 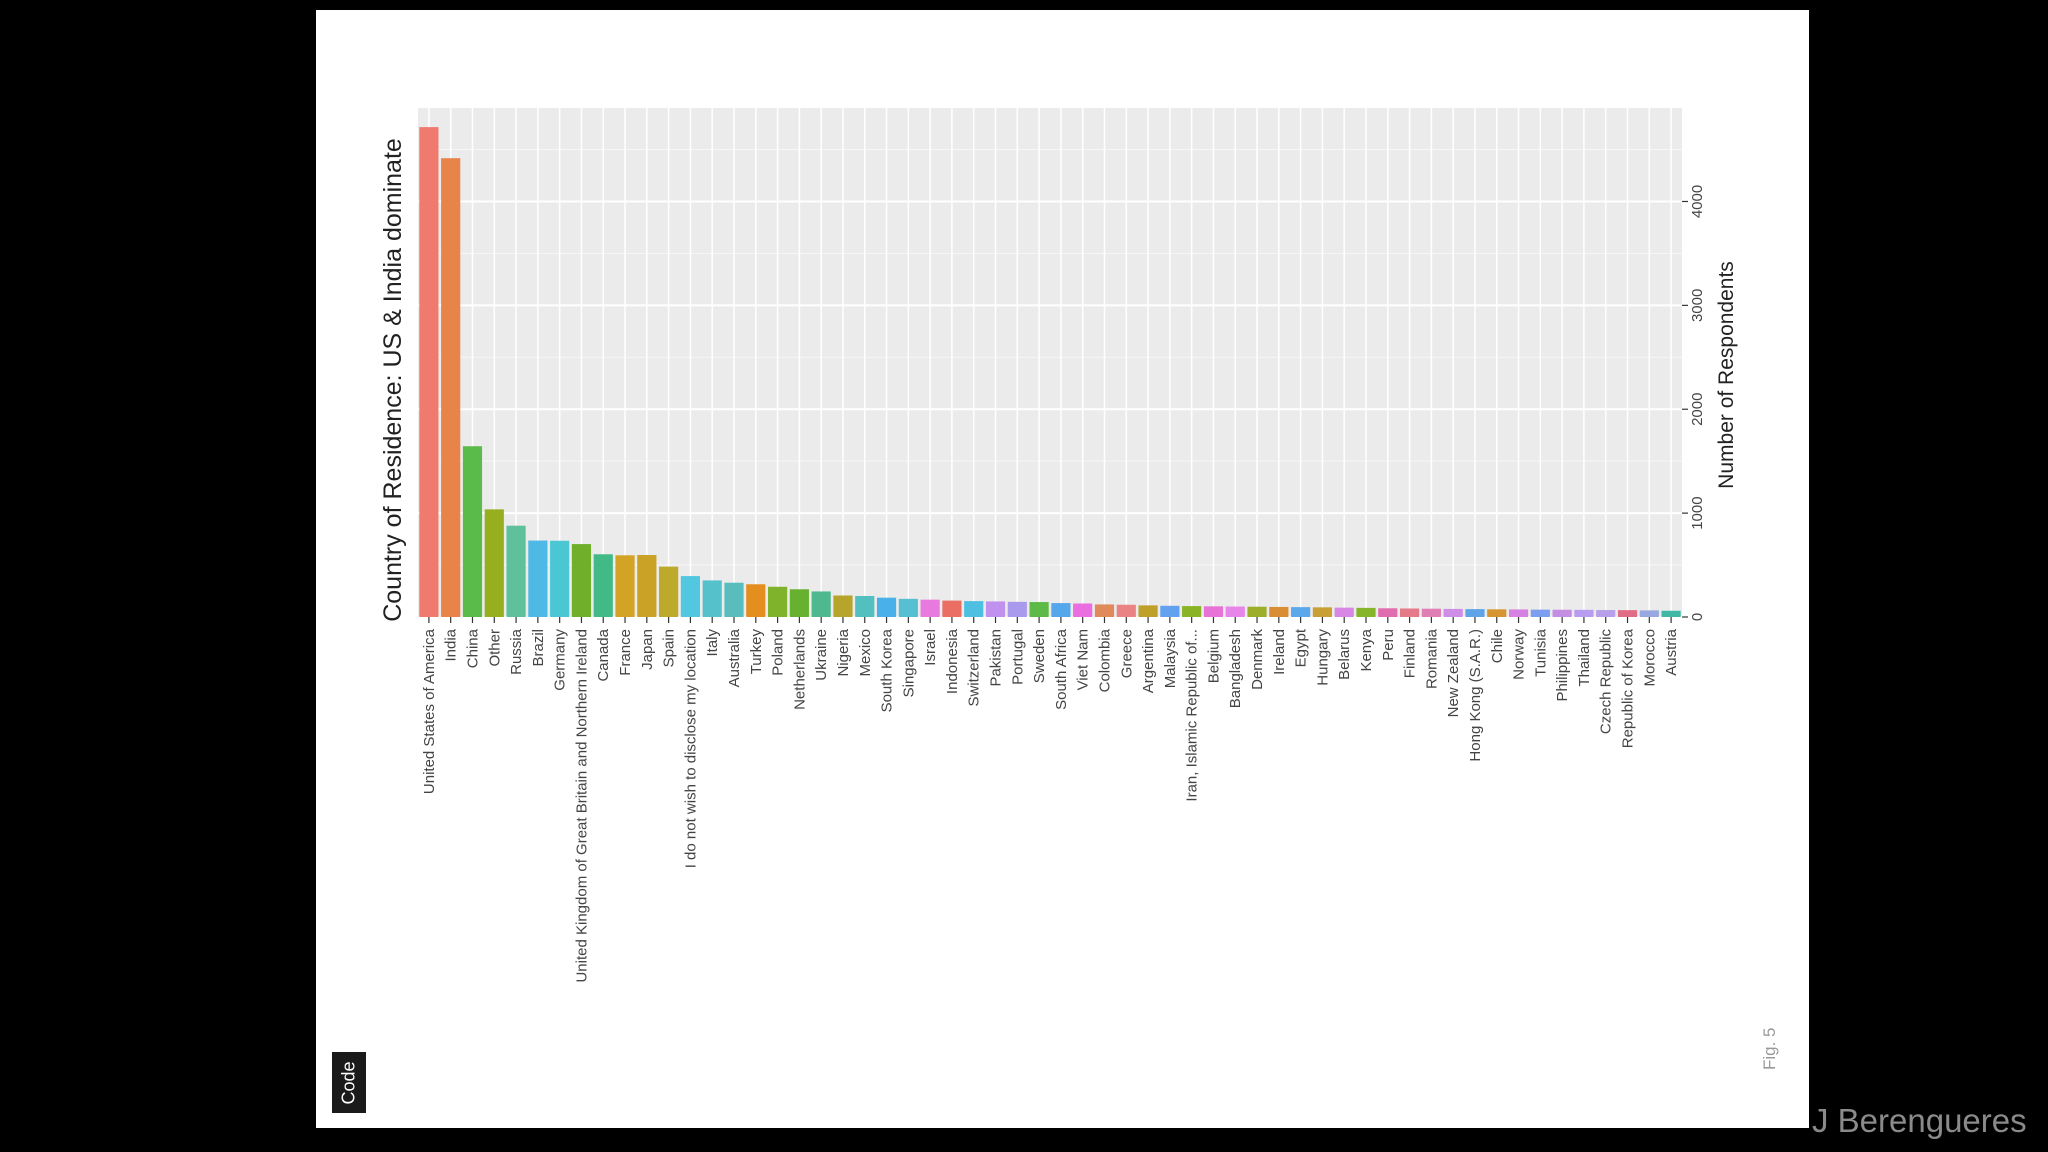 I want to click on value-axis-title: Number of Respondents, so click(x=1726, y=375).